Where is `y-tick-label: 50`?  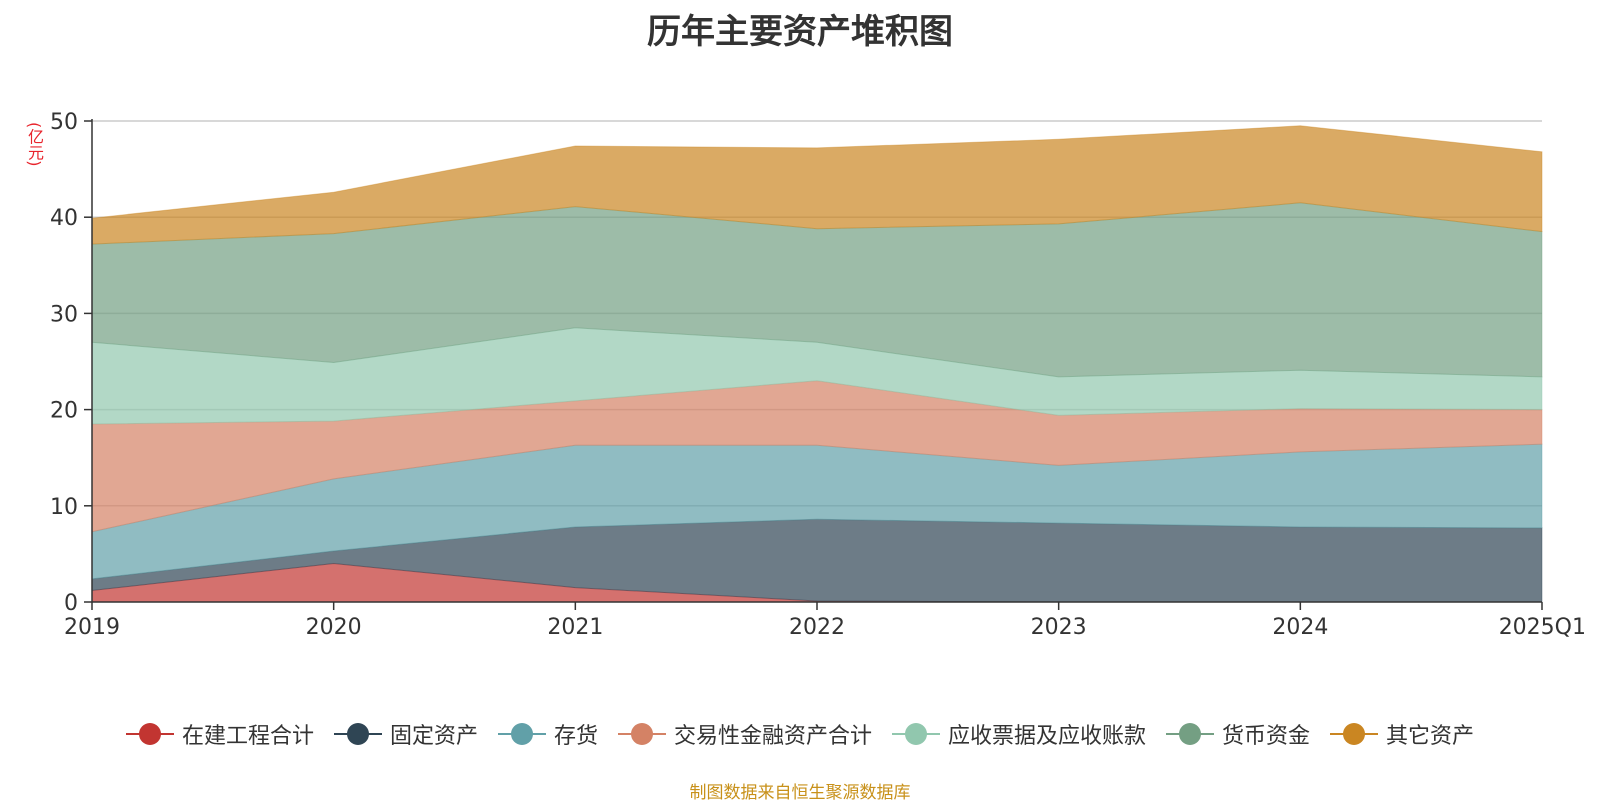
y-tick-label: 50 is located at coordinates (64, 122).